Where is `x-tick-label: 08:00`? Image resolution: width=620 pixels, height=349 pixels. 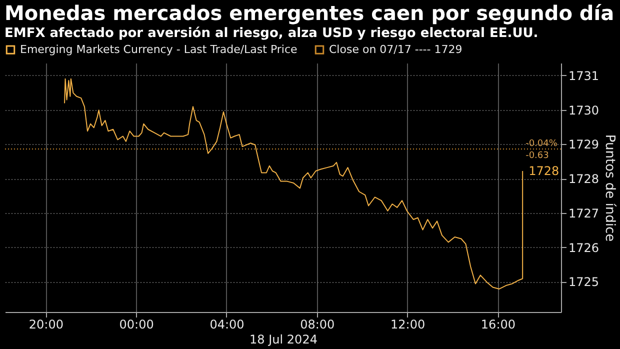
x-tick-label: 08:00 is located at coordinates (317, 325).